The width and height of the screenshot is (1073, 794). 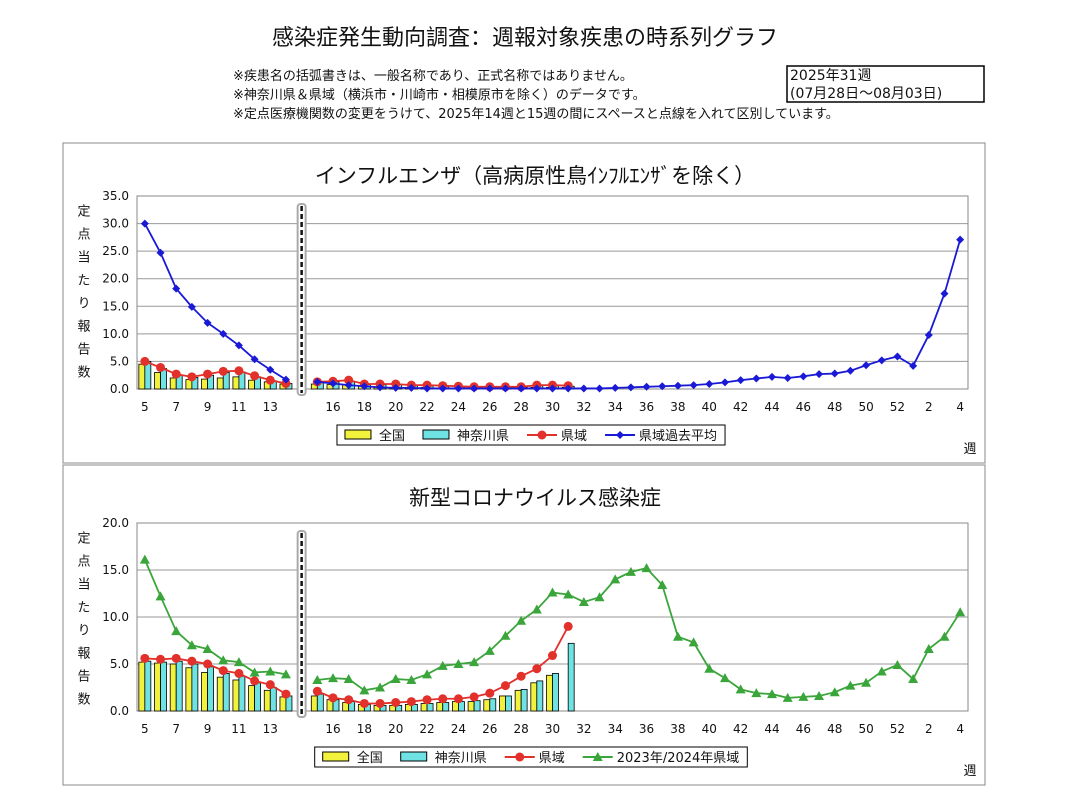 What do you see at coordinates (332, 407) in the screenshot?
I see `x-tick-label: 16` at bounding box center [332, 407].